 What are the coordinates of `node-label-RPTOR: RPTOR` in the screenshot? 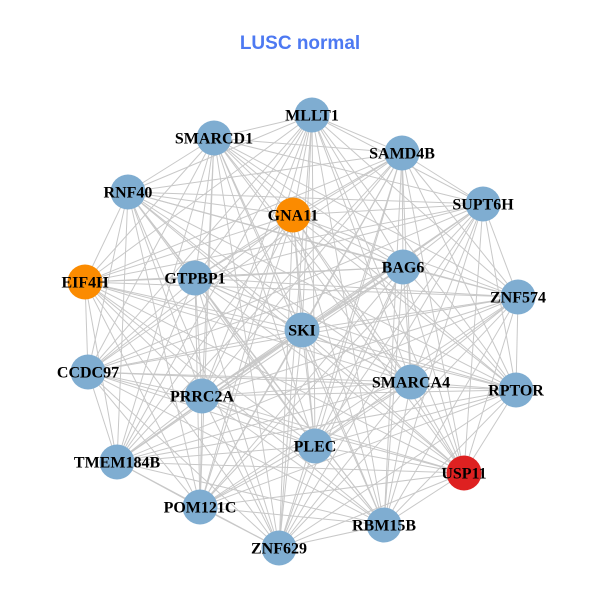 It's located at (516, 391).